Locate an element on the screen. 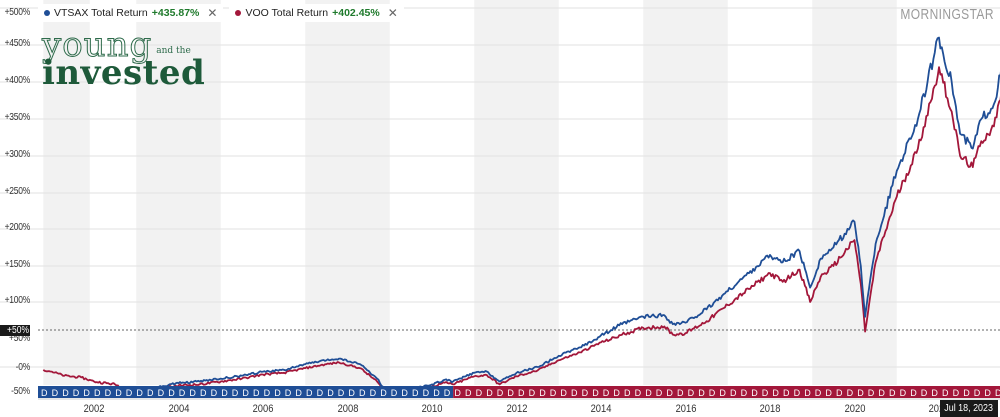 The height and width of the screenshot is (417, 1000). legend-item-voo: VOO Total Return +402.45% ✕ is located at coordinates (316, 13).